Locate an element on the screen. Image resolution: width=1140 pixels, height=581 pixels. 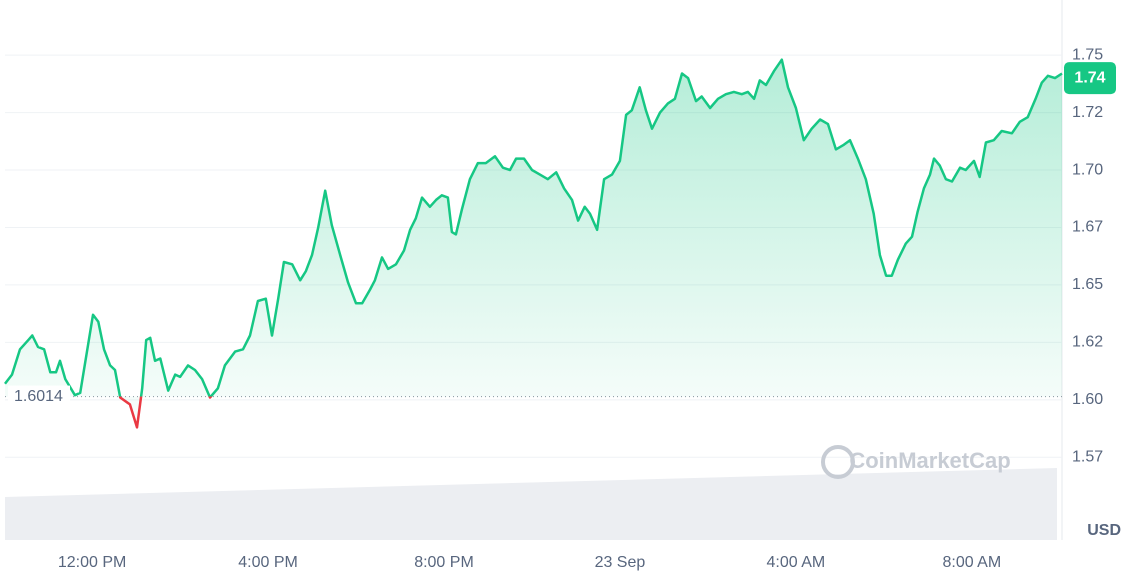
x-tick-label: 4:00 AM is located at coordinates (796, 562).